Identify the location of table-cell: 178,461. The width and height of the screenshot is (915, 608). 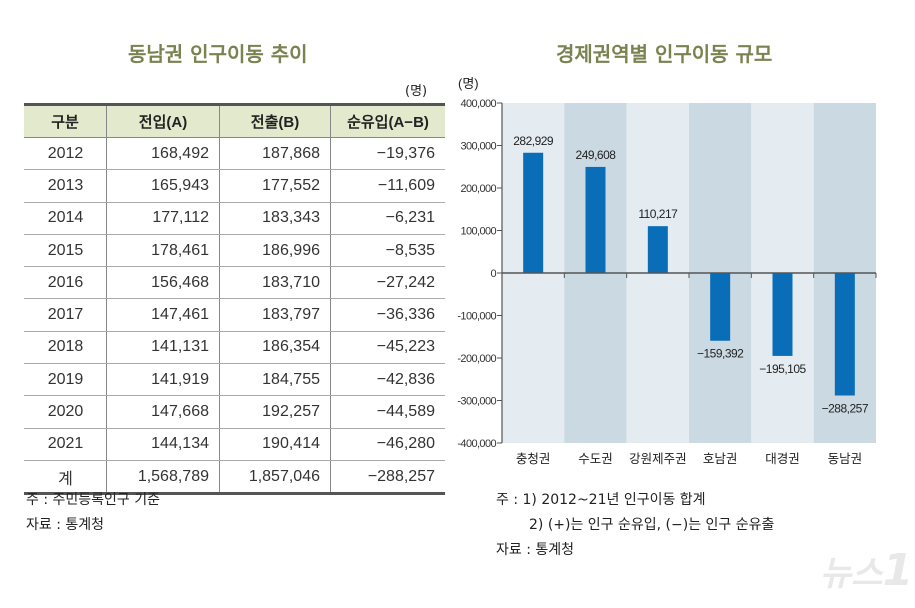
(163, 251).